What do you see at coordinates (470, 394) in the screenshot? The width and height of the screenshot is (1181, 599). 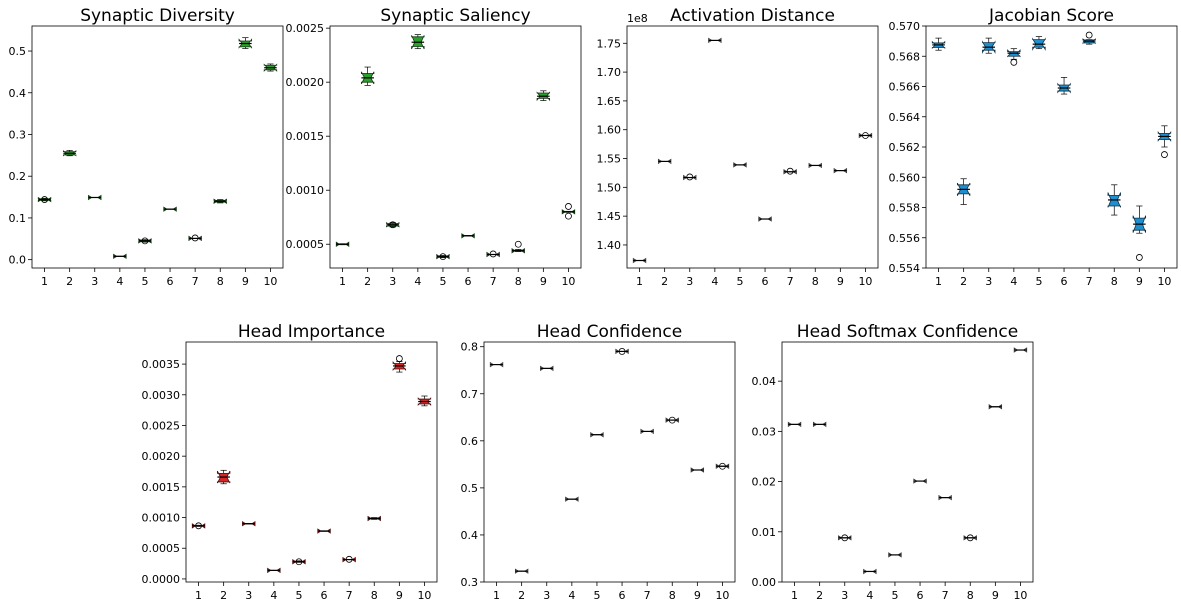 I see `y-tick-label: 0.7` at bounding box center [470, 394].